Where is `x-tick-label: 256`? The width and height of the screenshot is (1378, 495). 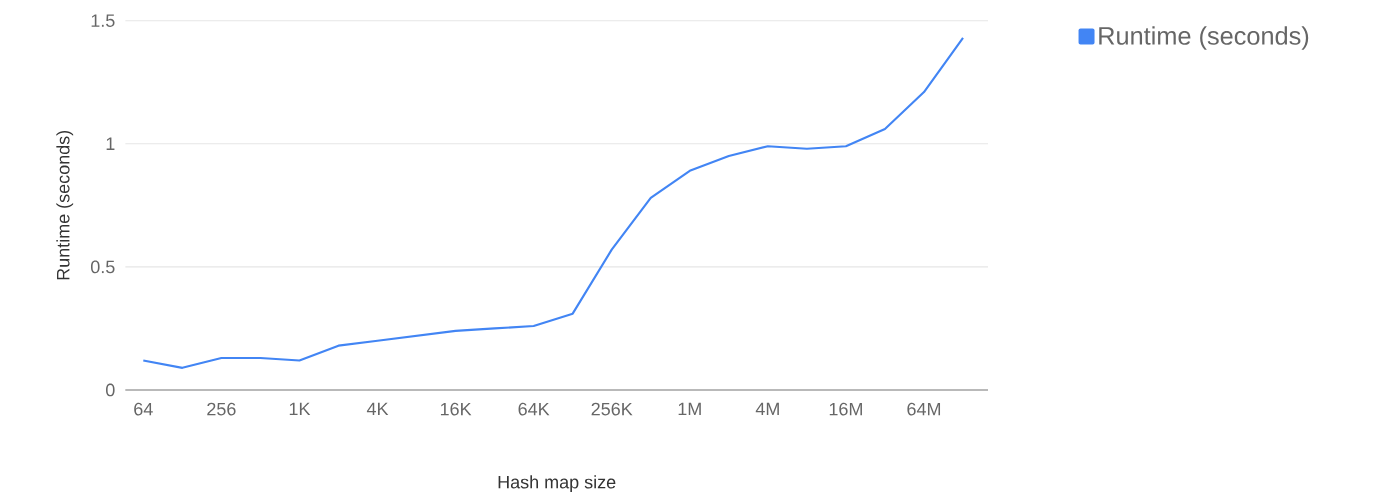
x-tick-label: 256 is located at coordinates (221, 409).